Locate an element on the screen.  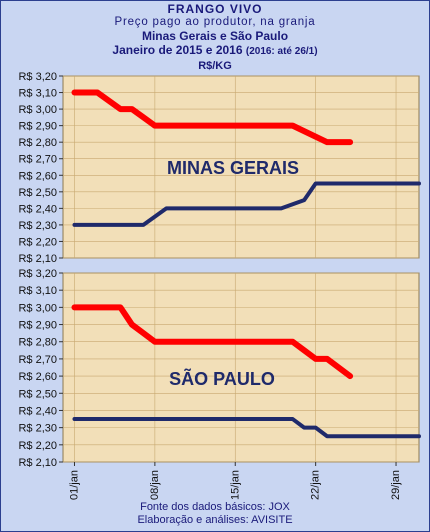
chart-title: FRANGO VIVO is located at coordinates (215, 9).